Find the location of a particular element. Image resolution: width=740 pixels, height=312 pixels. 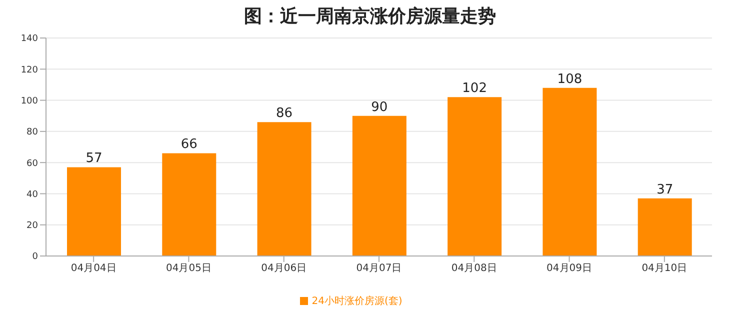

y-tick-label: 120 is located at coordinates (29, 70).